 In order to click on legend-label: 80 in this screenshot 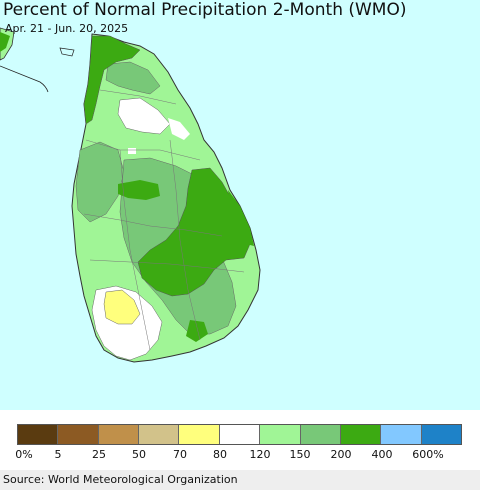, I will do `click(220, 454)`.